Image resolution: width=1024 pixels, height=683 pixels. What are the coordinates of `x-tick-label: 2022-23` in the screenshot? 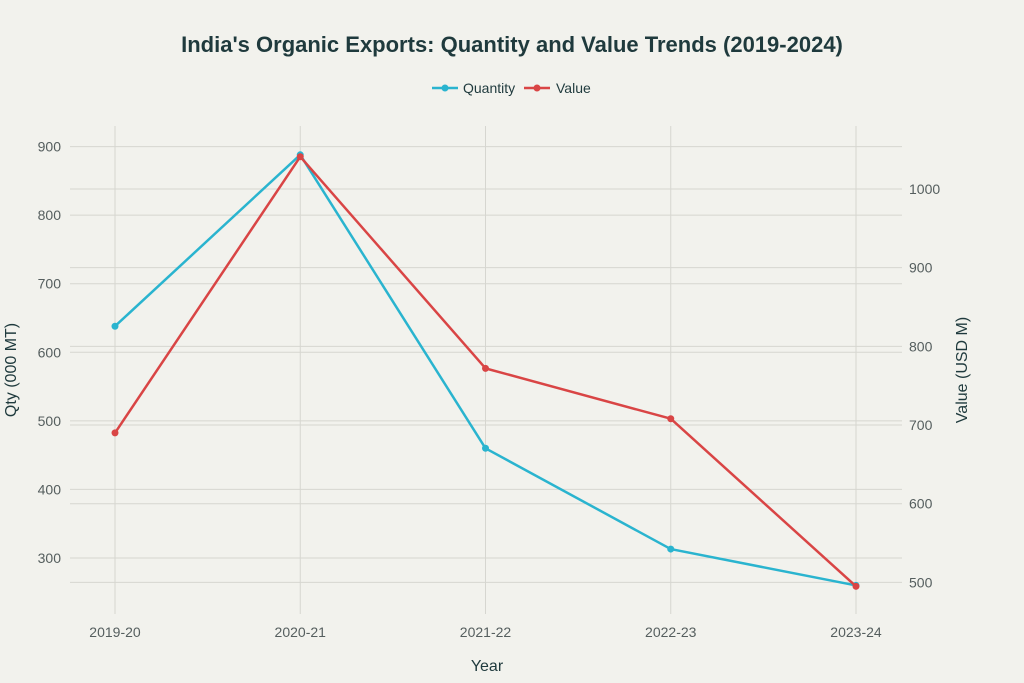 It's located at (671, 632).